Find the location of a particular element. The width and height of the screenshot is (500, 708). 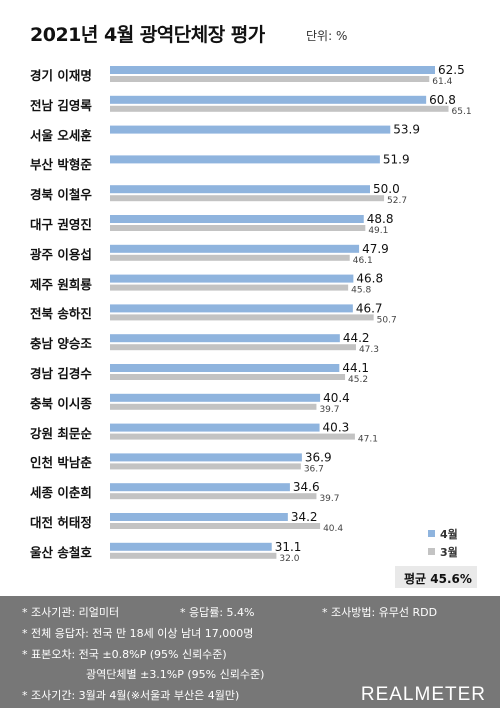

footer-response-rate: * 응답률: 5.4% is located at coordinates (217, 612).